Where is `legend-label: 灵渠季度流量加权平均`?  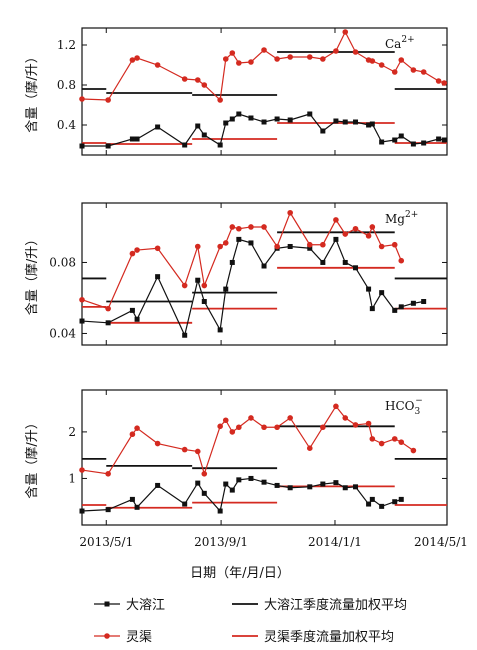 legend-label: 灵渠季度流量加权平均 is located at coordinates (329, 637).